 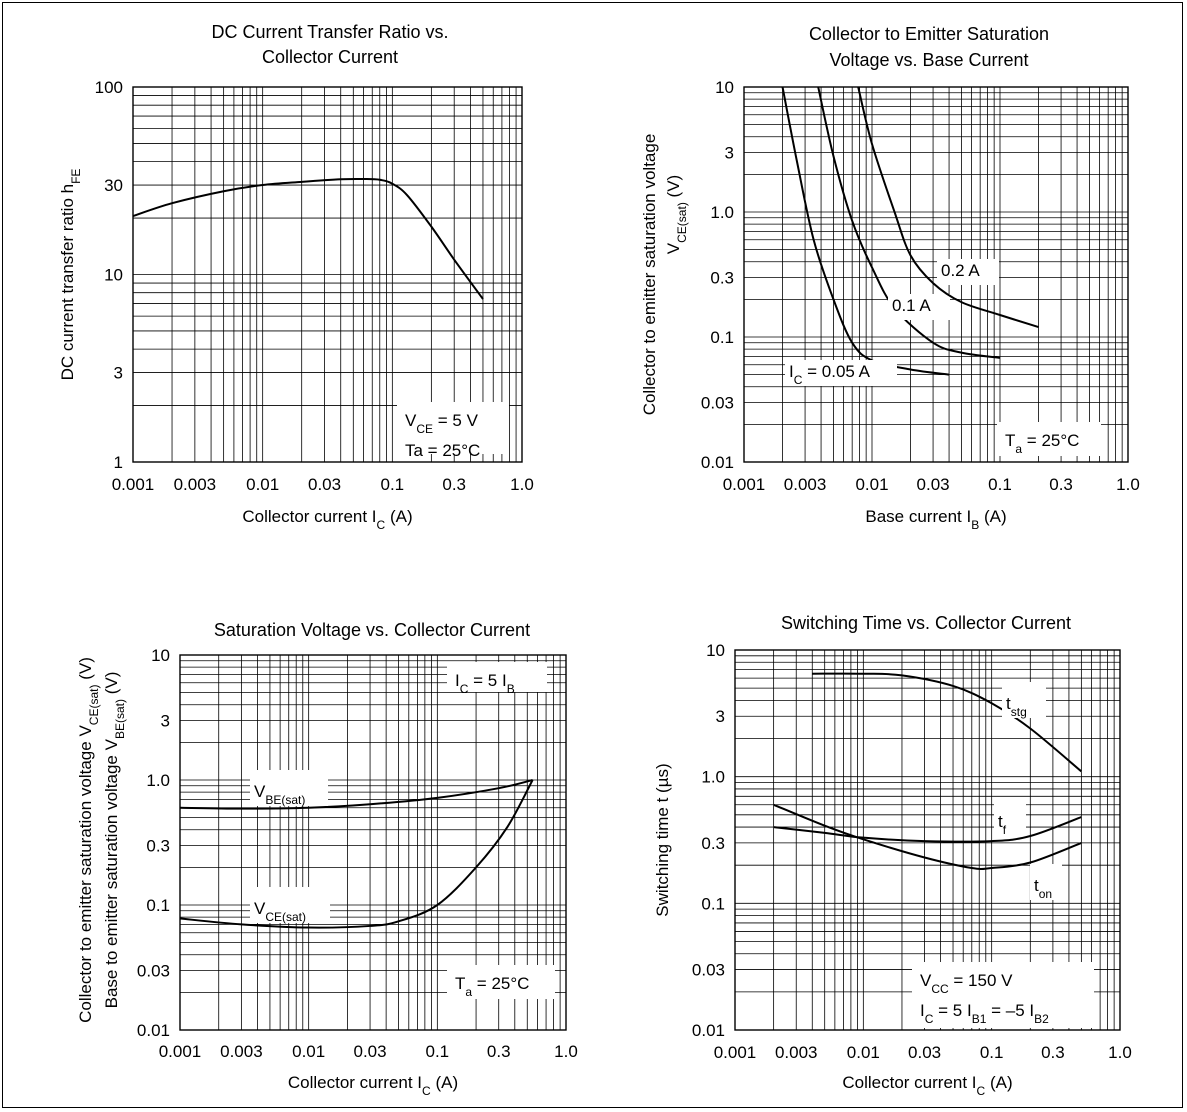 What do you see at coordinates (1002, 824) in the screenshot?
I see `series-label-2: tf` at bounding box center [1002, 824].